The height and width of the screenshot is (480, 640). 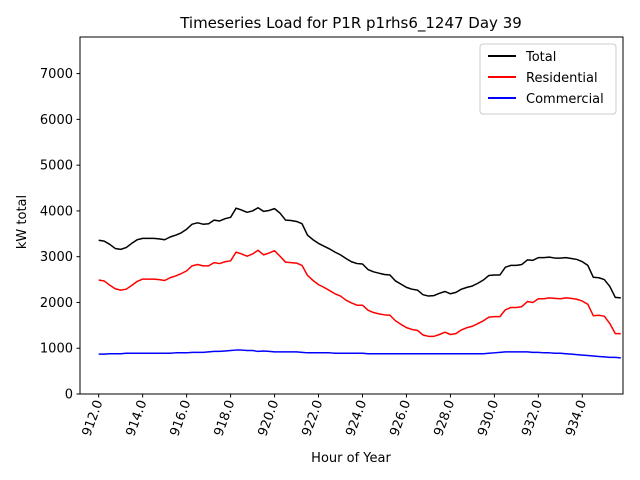 I want to click on y-tick-label: 5000, so click(x=56, y=166).